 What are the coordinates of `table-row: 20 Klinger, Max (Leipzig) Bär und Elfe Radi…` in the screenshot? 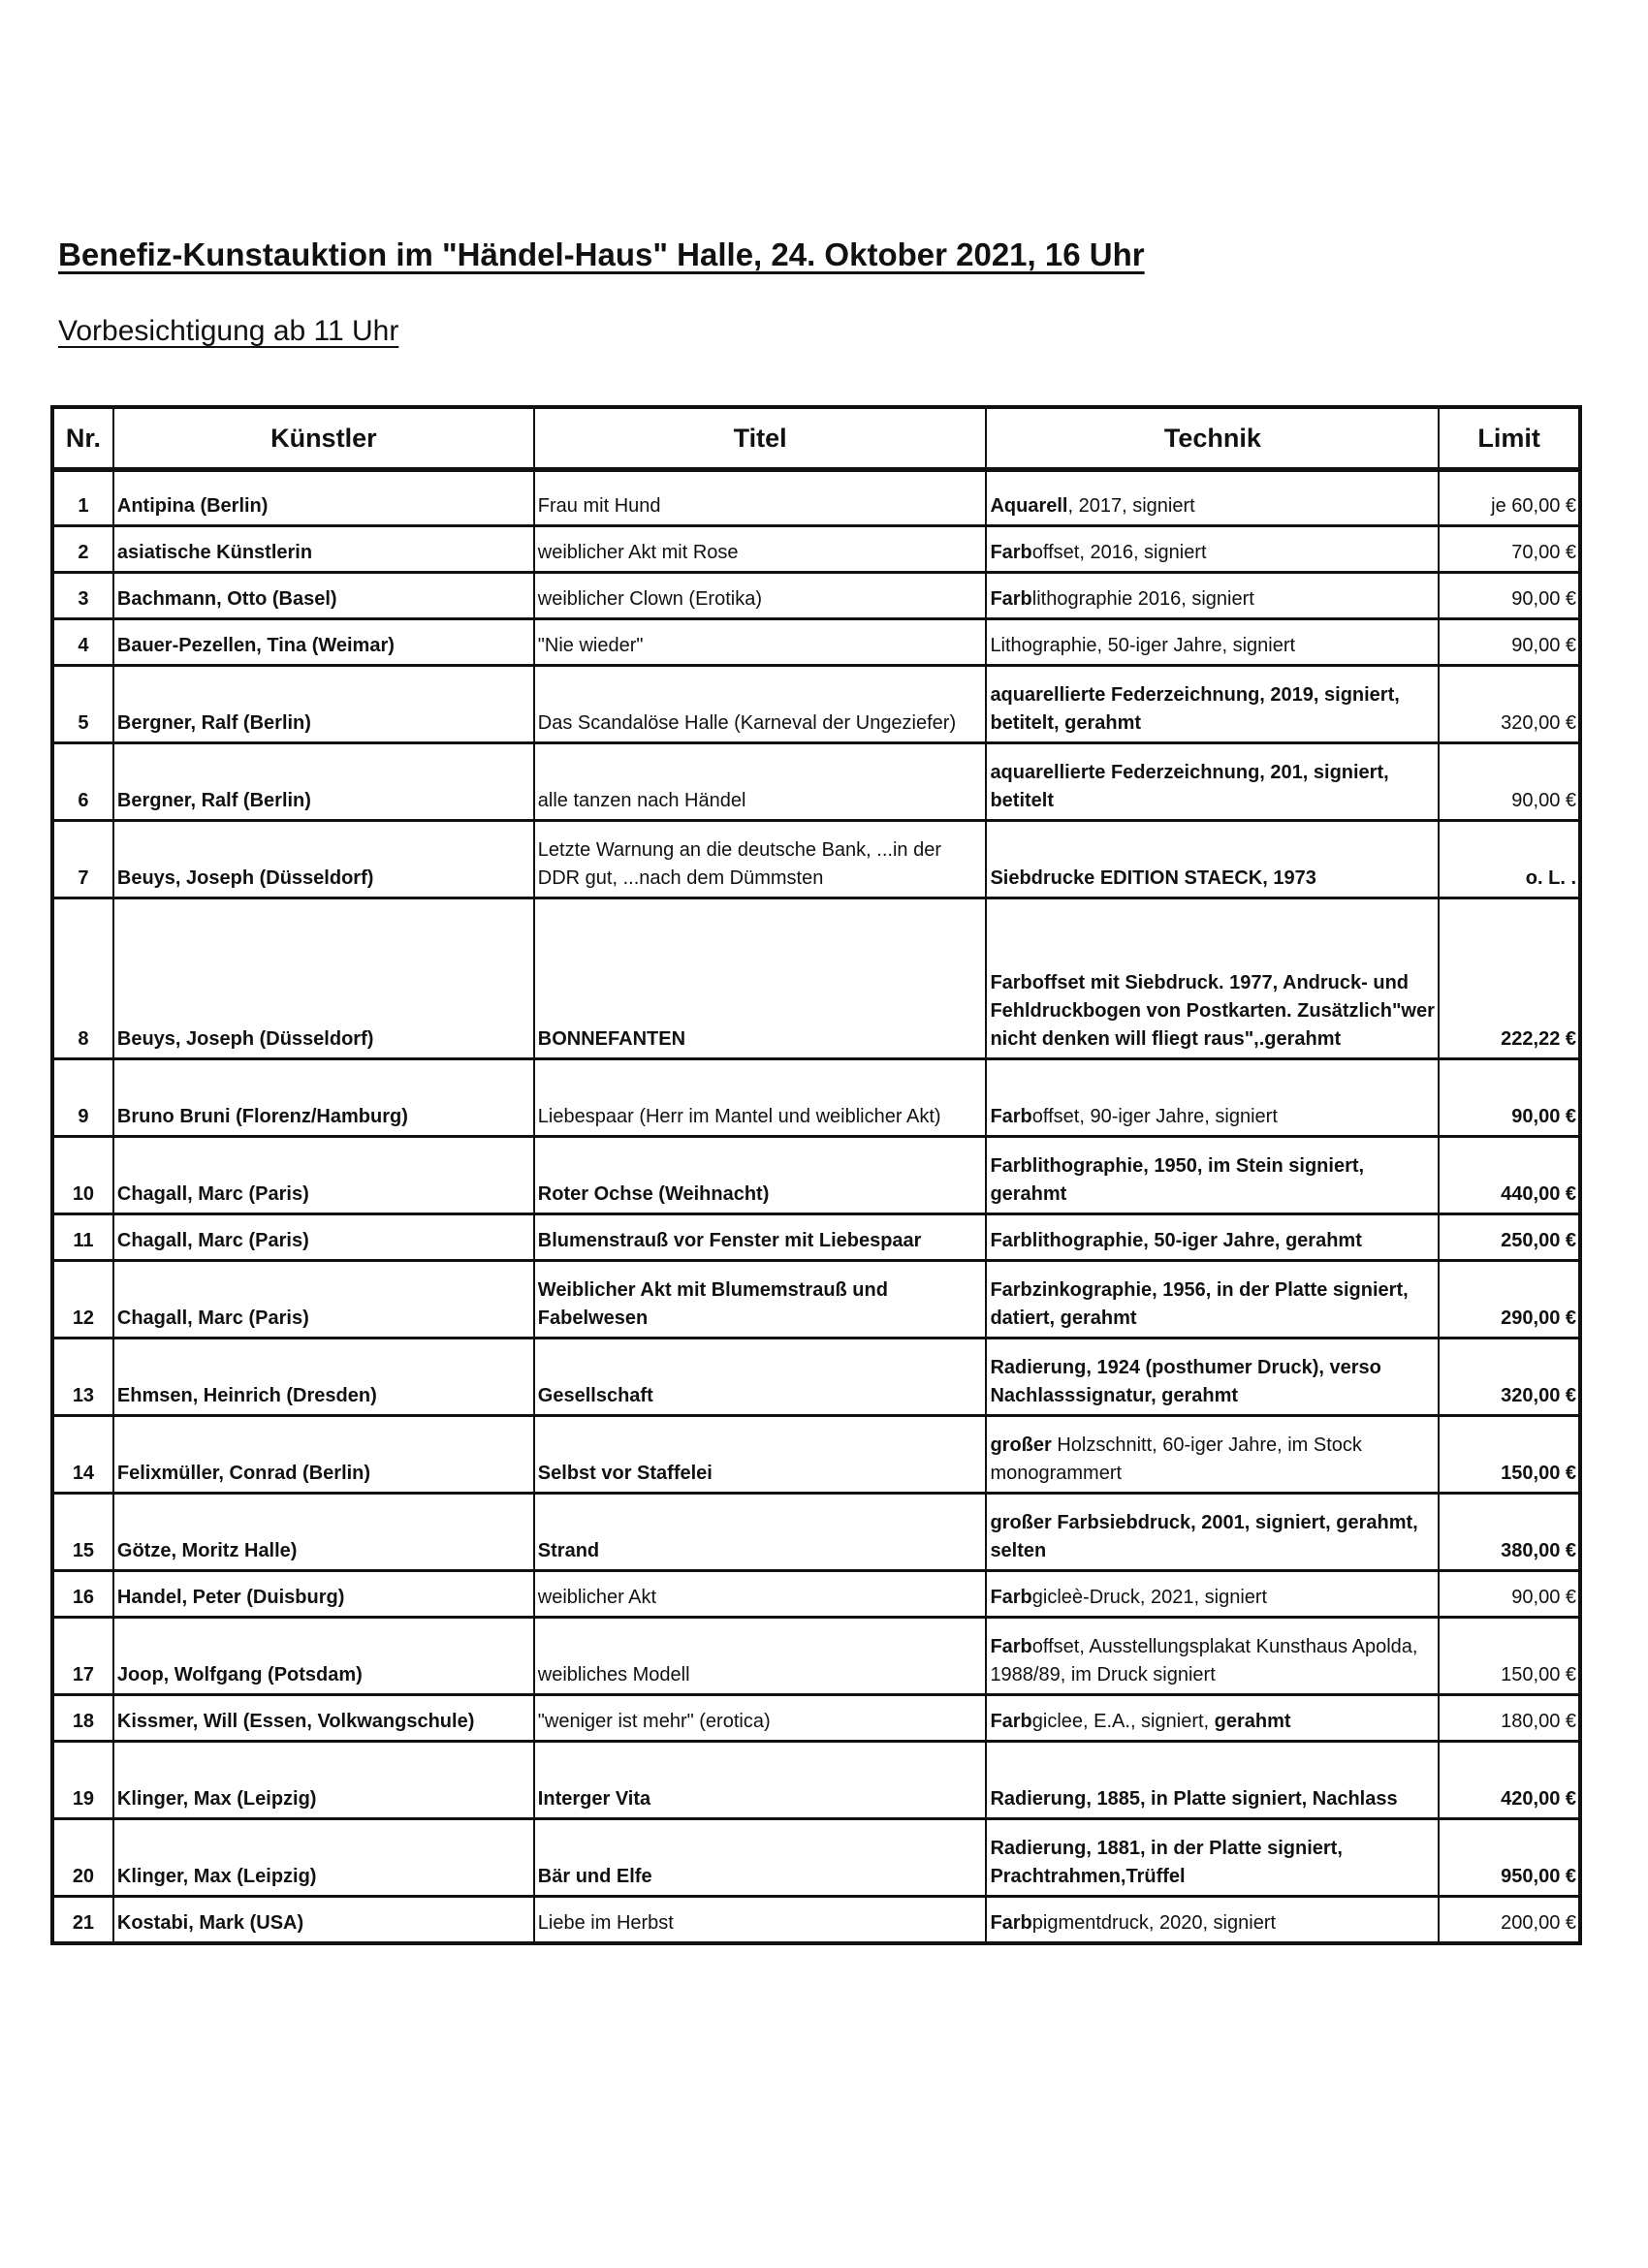 It's located at (816, 1858).